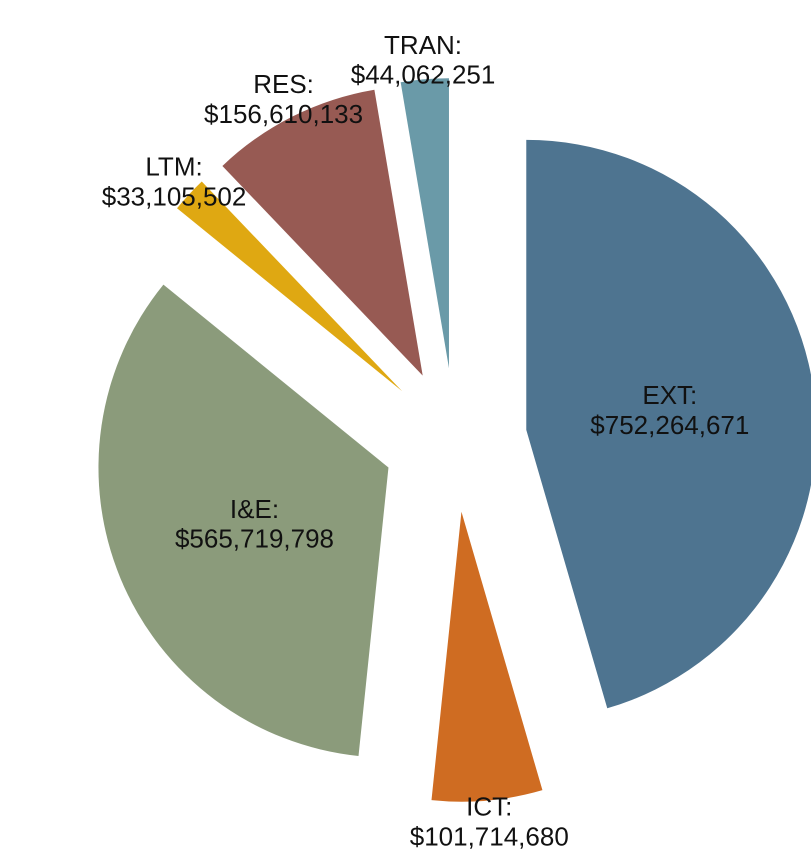 Image resolution: width=811 pixels, height=859 pixels. Describe the element at coordinates (283, 84) in the screenshot. I see `slice-category: RES:` at that location.